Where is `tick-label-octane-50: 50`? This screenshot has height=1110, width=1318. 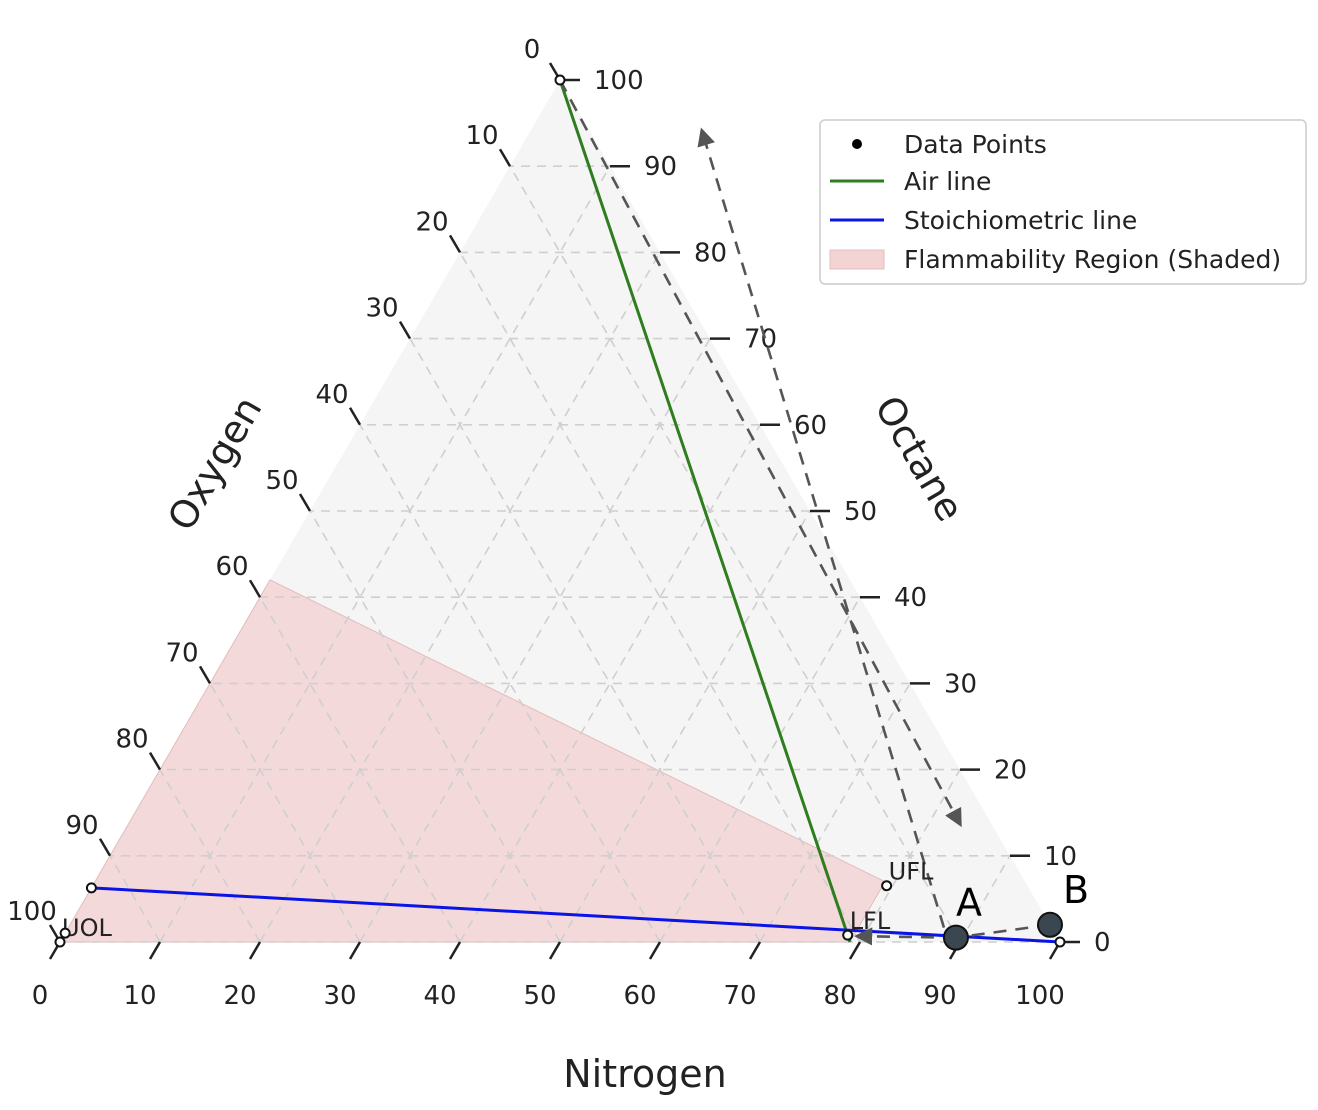
tick-label-octane-50: 50 is located at coordinates (860, 512).